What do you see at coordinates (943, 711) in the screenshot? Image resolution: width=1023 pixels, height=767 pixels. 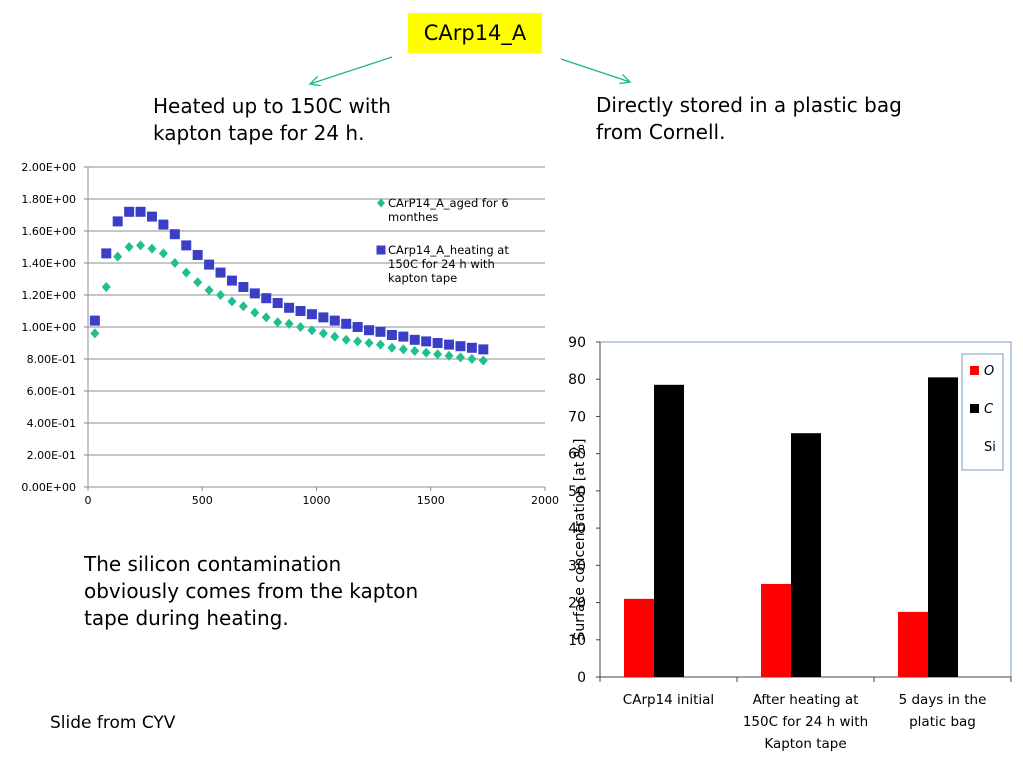 I see `x-category-label: 5 days in the platic bag` at bounding box center [943, 711].